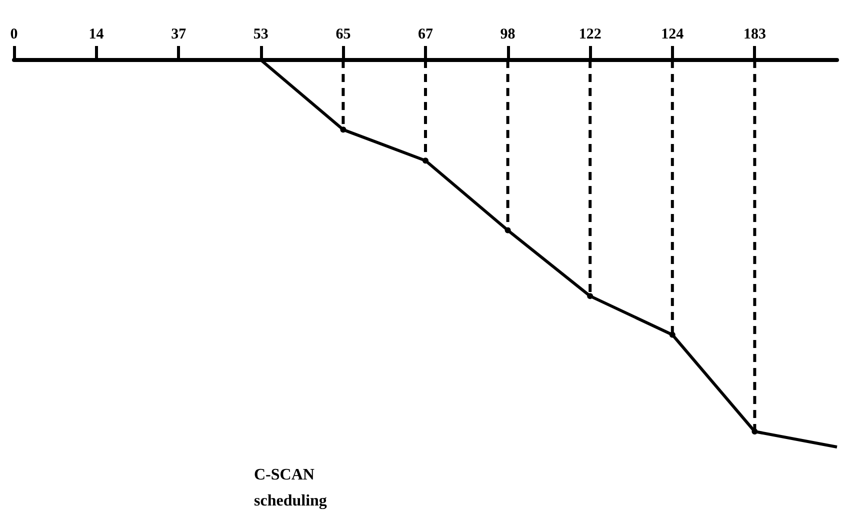 Image resolution: width=851 pixels, height=514 pixels. What do you see at coordinates (179, 34) in the screenshot?
I see `x-tick-label: 37` at bounding box center [179, 34].